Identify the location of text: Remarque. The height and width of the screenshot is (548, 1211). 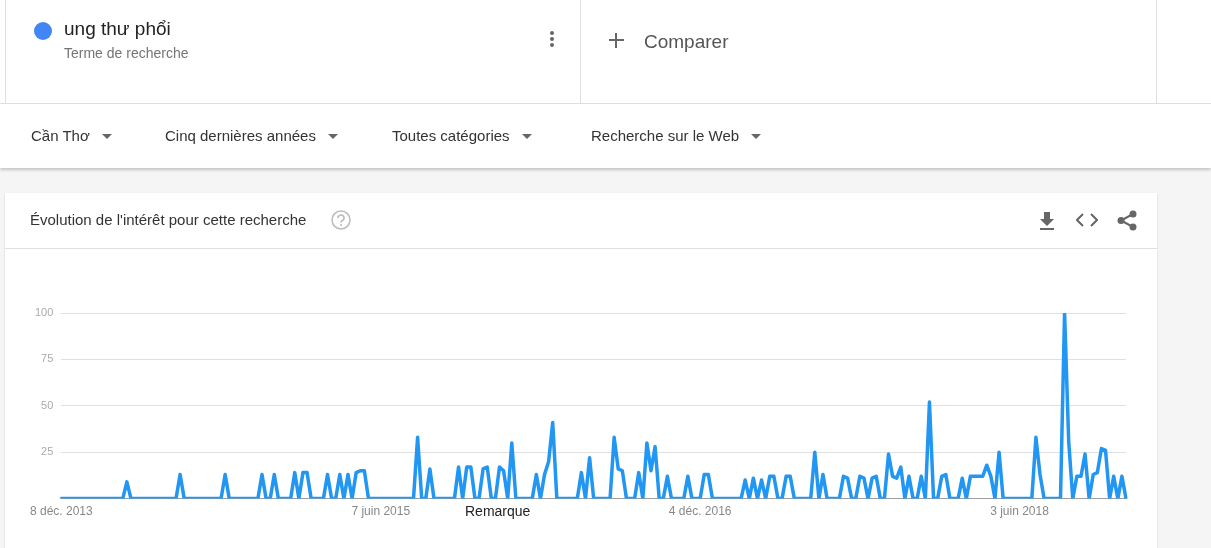
(498, 511).